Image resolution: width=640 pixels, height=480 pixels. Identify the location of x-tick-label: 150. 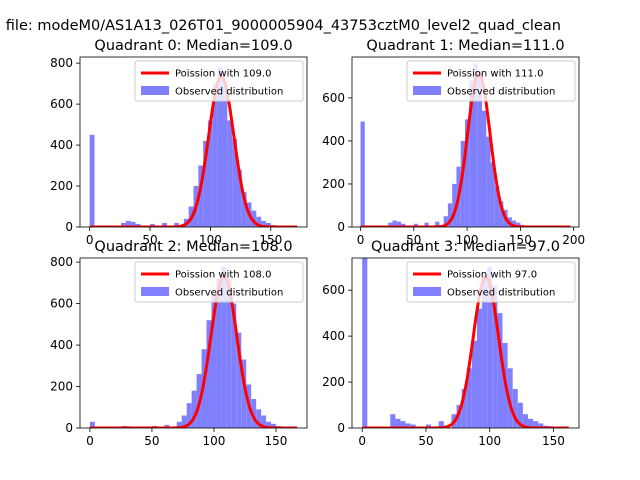
(276, 441).